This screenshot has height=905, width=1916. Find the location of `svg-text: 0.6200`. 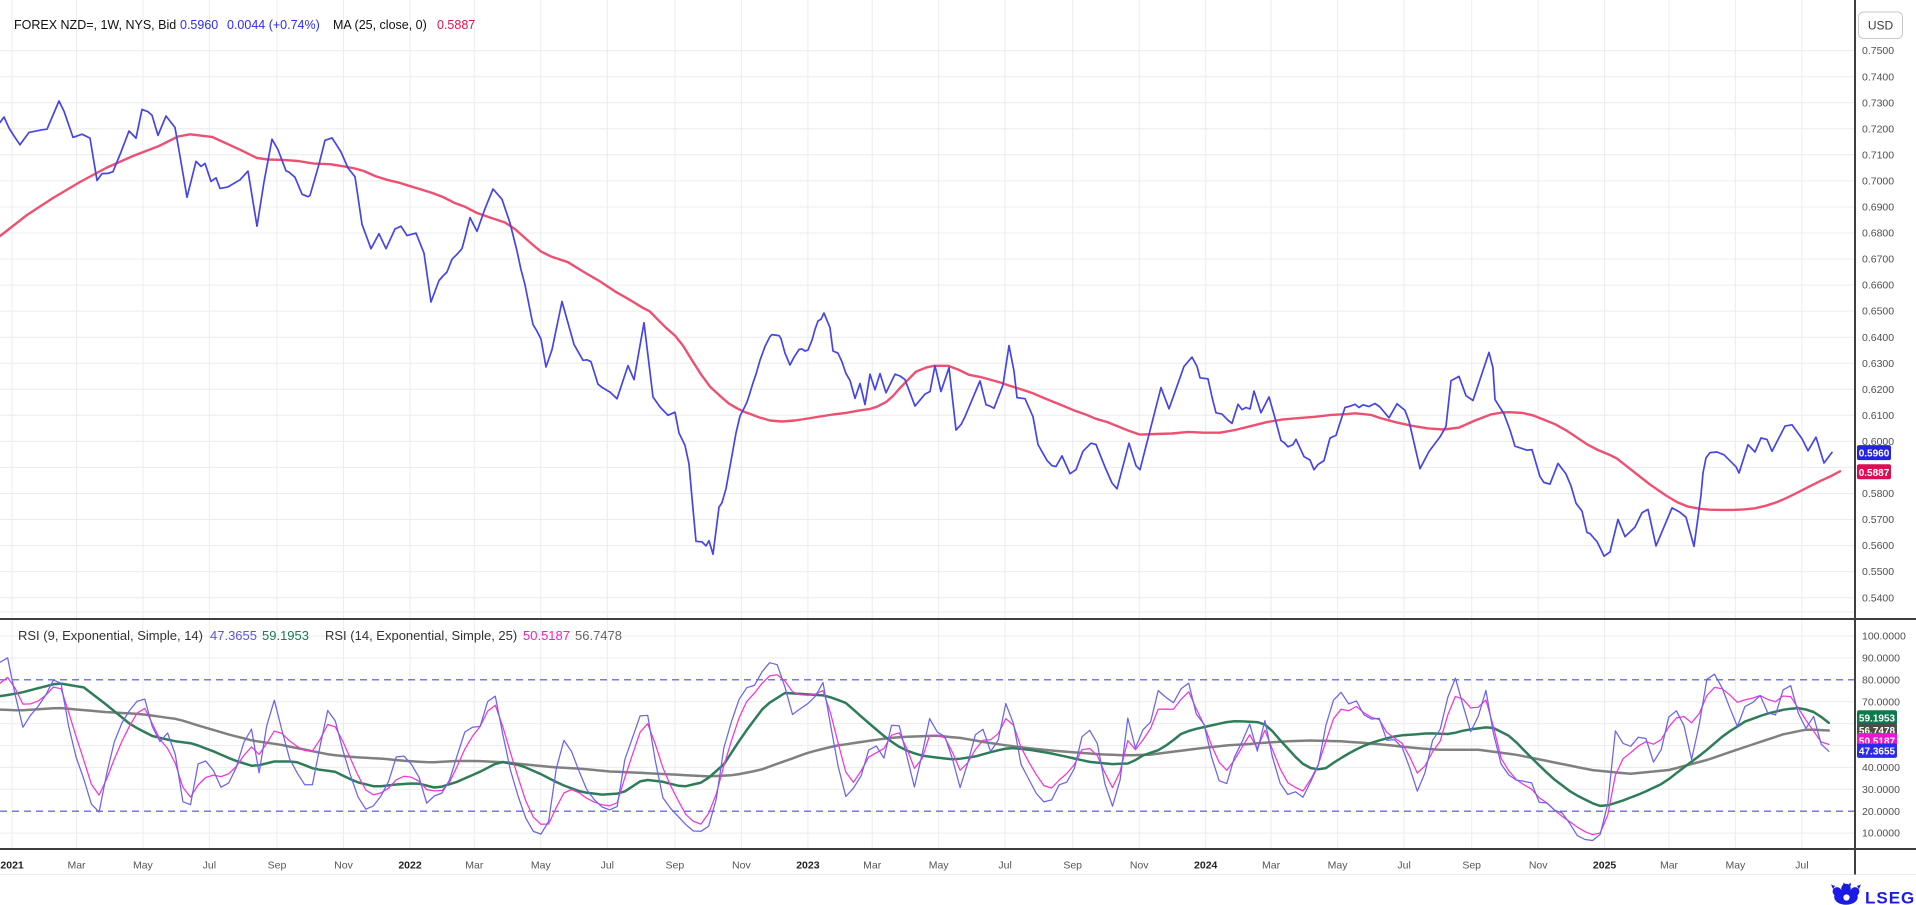

svg-text: 0.6200 is located at coordinates (1878, 390).